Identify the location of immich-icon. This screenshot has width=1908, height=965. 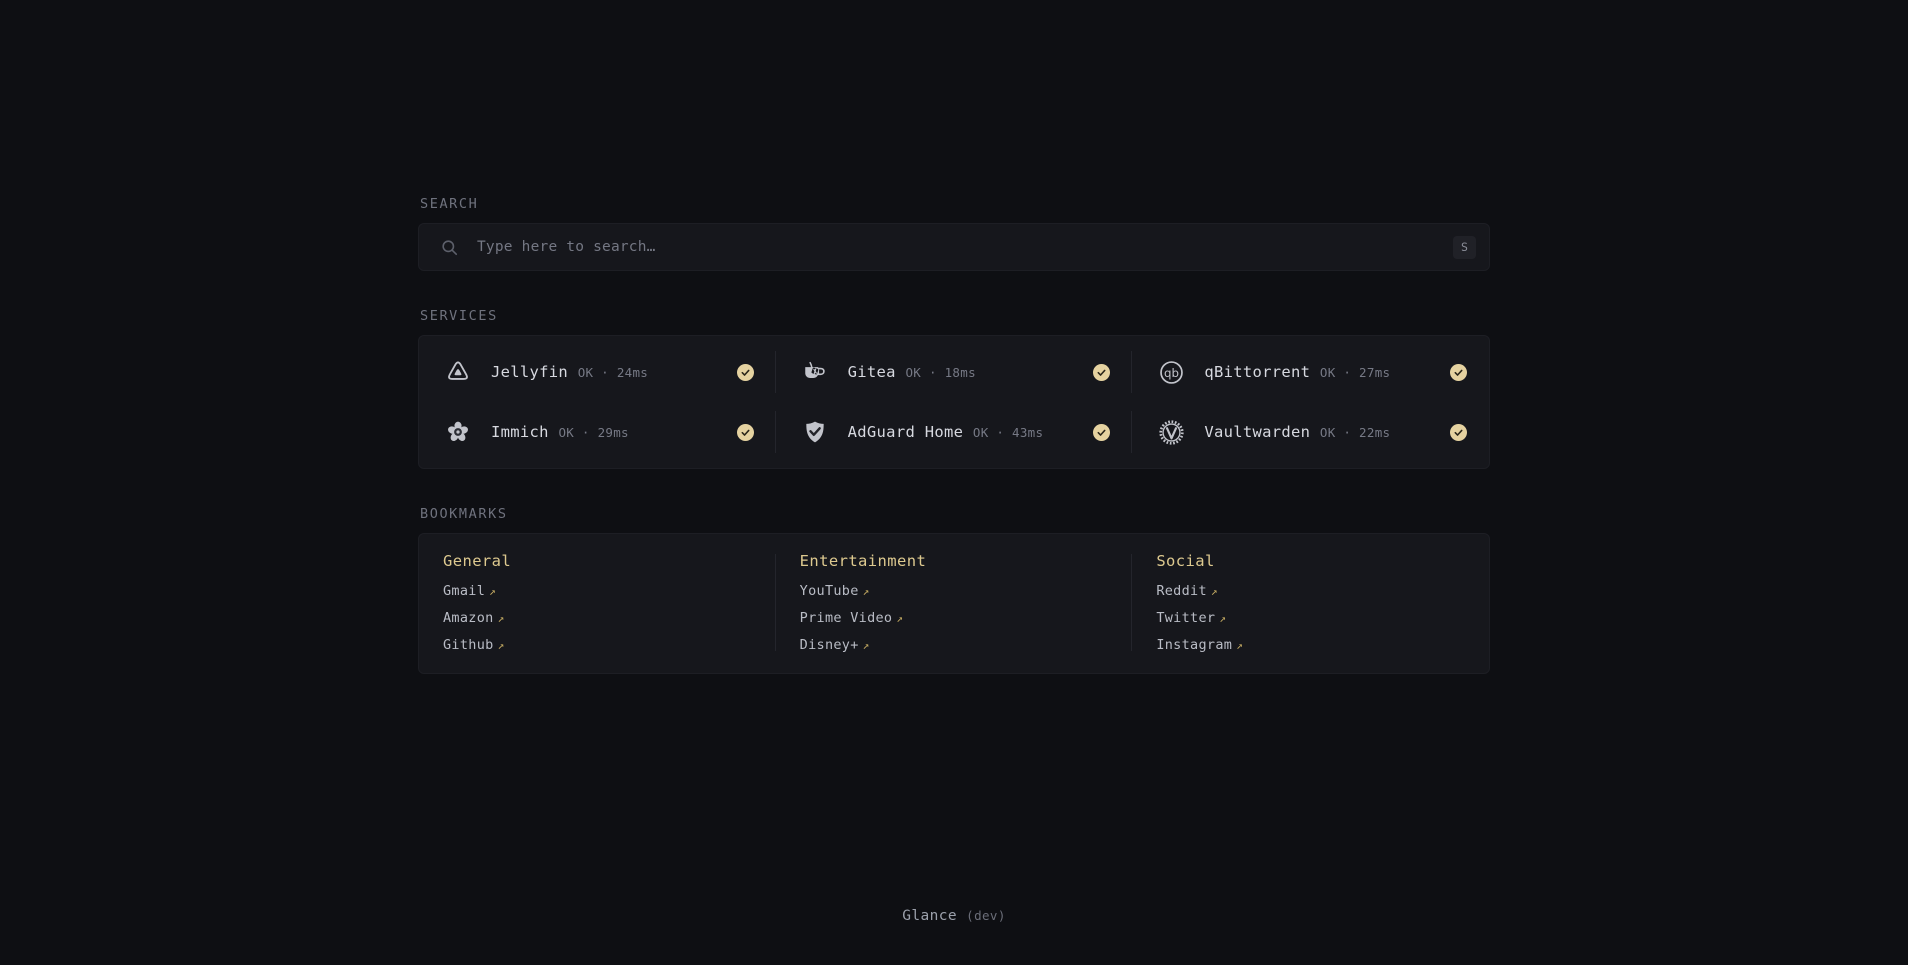
(458, 432).